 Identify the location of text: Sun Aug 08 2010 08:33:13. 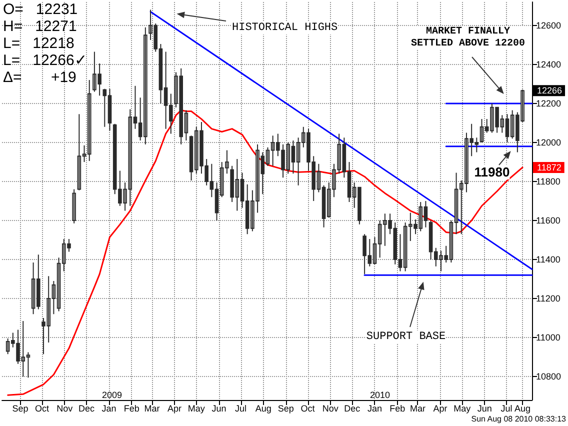
(519, 419).